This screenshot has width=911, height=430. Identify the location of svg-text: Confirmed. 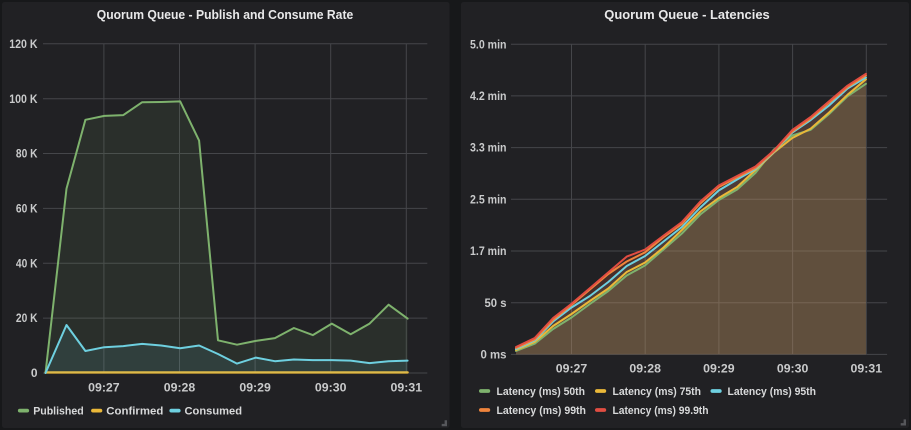
(134, 412).